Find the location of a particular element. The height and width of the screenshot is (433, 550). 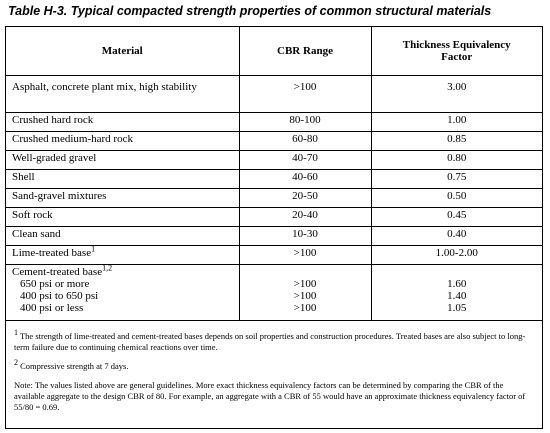

factor: 0.85 is located at coordinates (457, 139).